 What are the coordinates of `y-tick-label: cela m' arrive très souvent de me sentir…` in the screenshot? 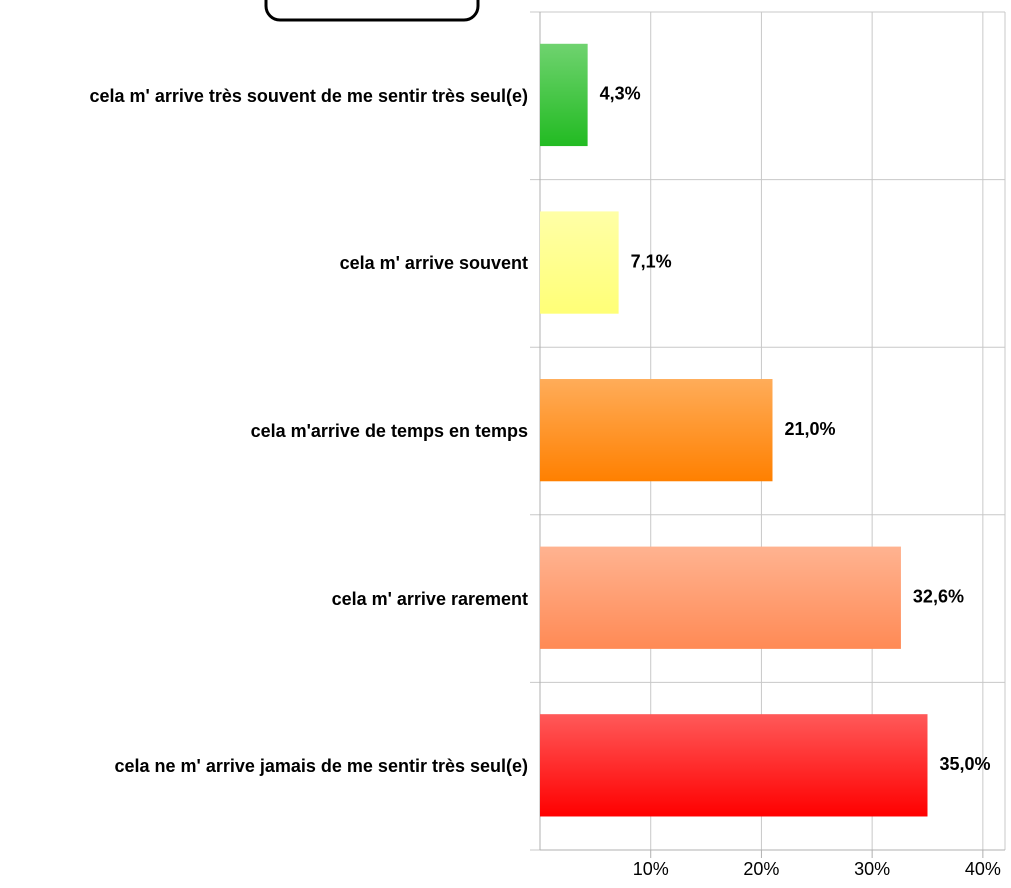 It's located at (308, 95).